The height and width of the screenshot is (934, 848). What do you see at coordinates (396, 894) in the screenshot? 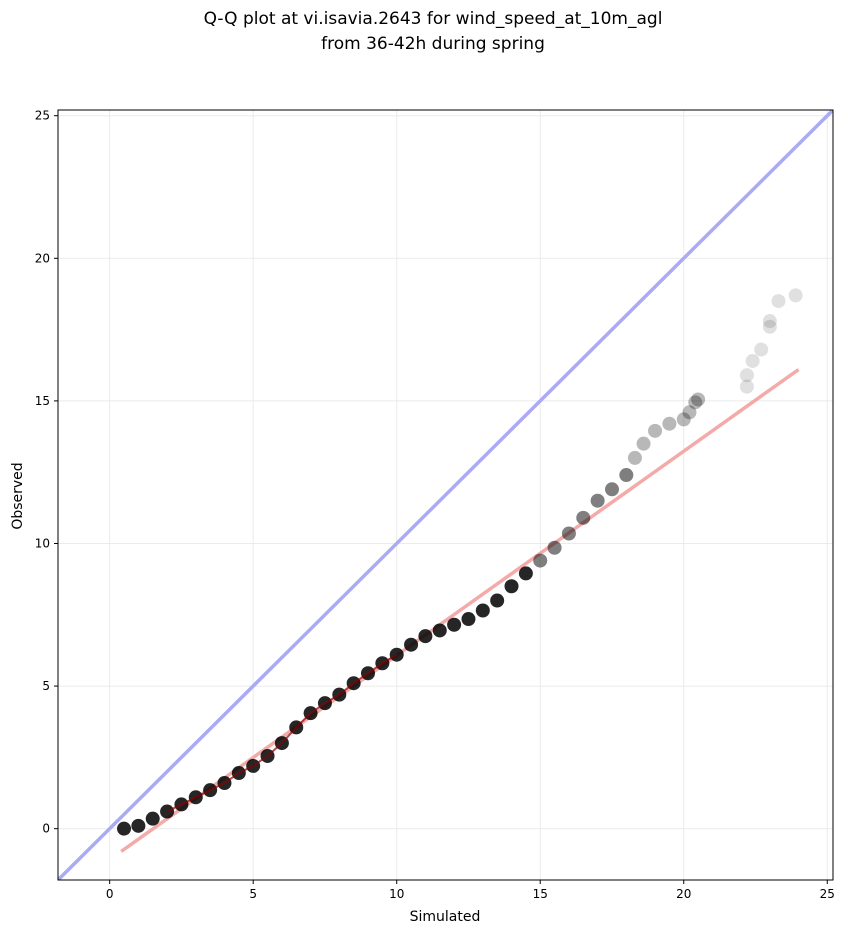
I see `x-tick-label: 10` at bounding box center [396, 894].